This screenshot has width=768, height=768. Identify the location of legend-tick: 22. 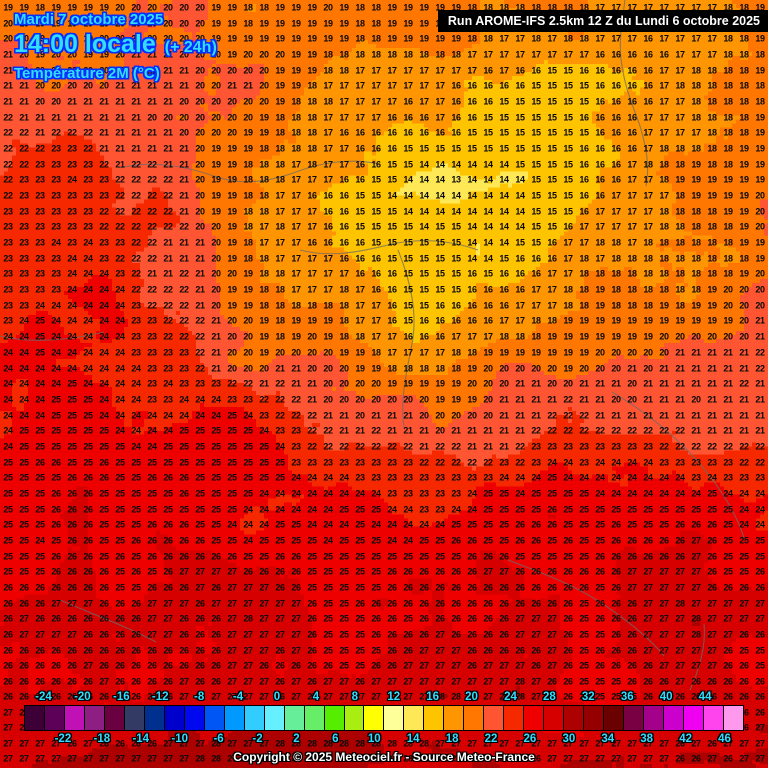
(491, 739).